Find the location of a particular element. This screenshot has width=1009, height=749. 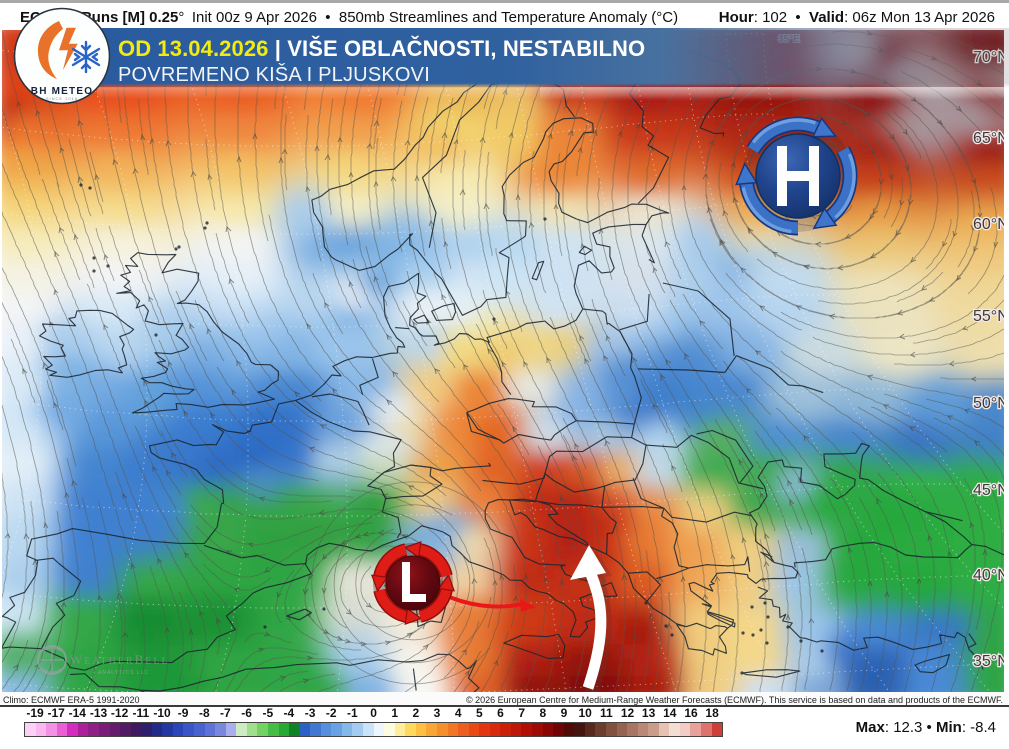

svg-text: SINCE 2016 is located at coordinates (62, 98).